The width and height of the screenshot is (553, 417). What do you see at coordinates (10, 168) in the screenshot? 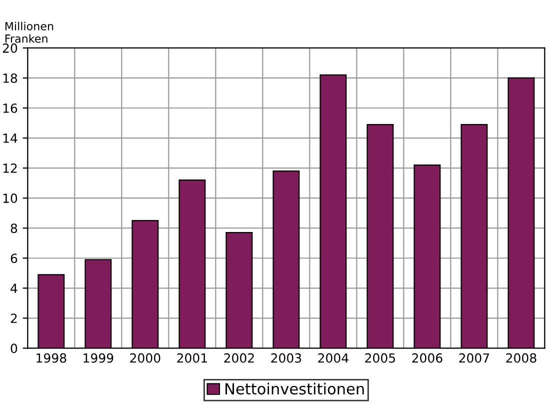
I see `y-tick-label: 12` at bounding box center [10, 168].